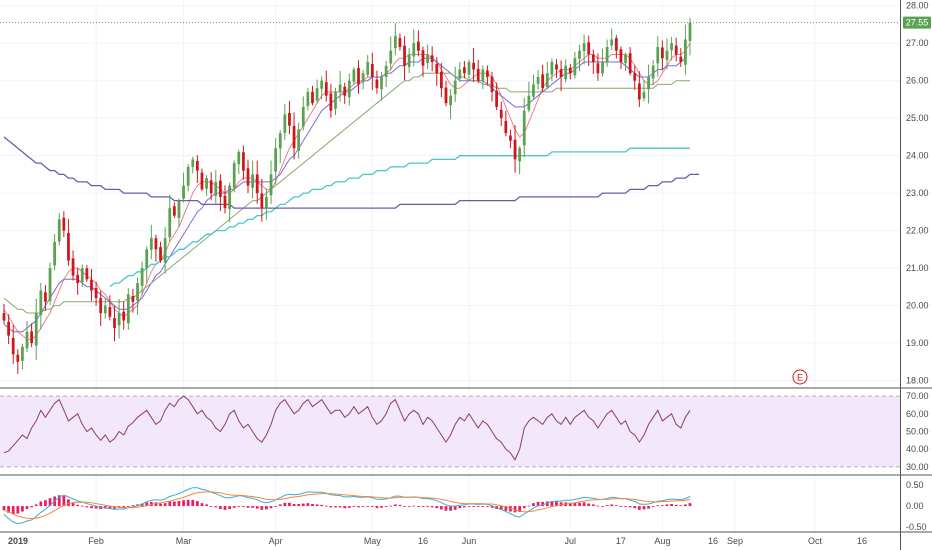  I want to click on rsi-band, so click(450, 431).